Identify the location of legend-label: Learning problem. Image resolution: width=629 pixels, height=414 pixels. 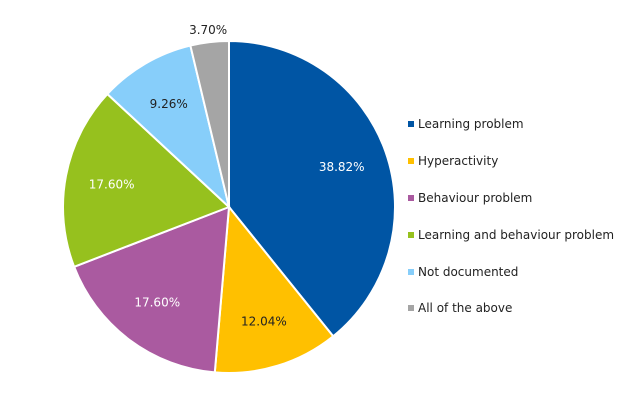
(471, 124).